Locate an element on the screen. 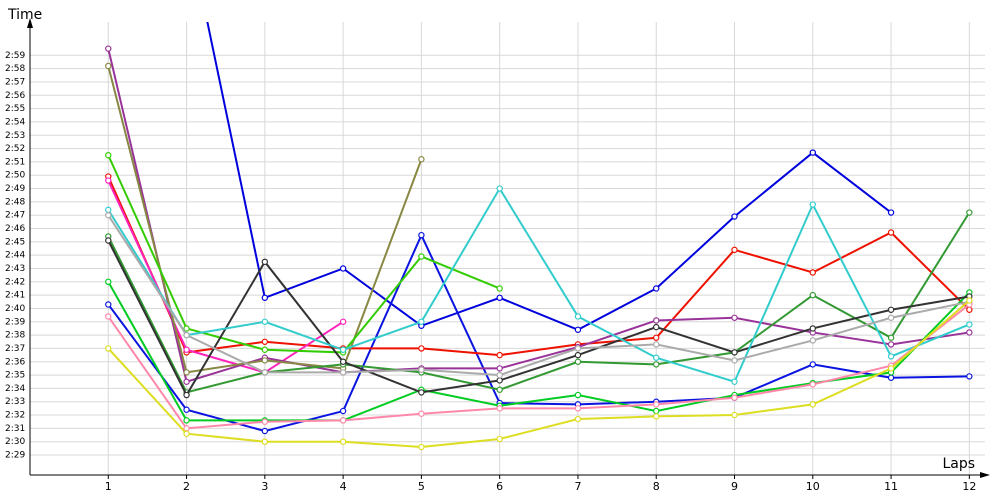 The image size is (1000, 500). y-tick-label: 2:37 is located at coordinates (15, 349).